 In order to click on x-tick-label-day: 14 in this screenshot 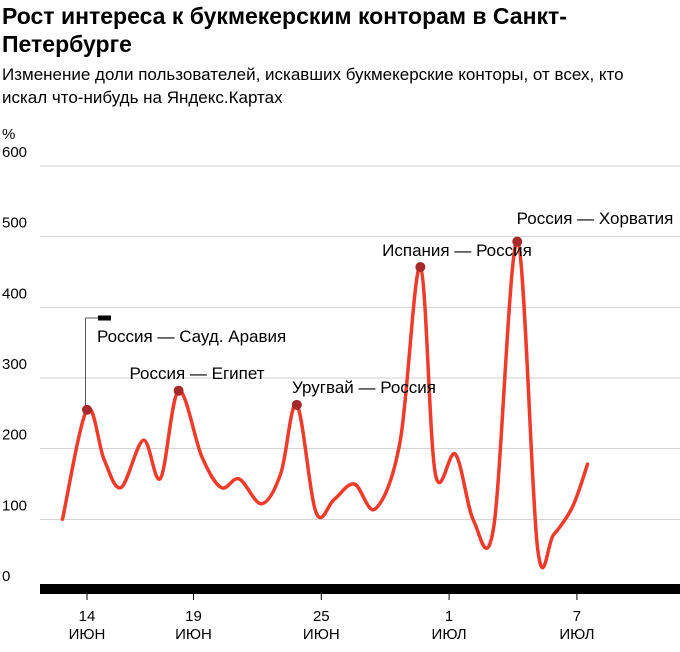, I will do `click(87, 616)`.